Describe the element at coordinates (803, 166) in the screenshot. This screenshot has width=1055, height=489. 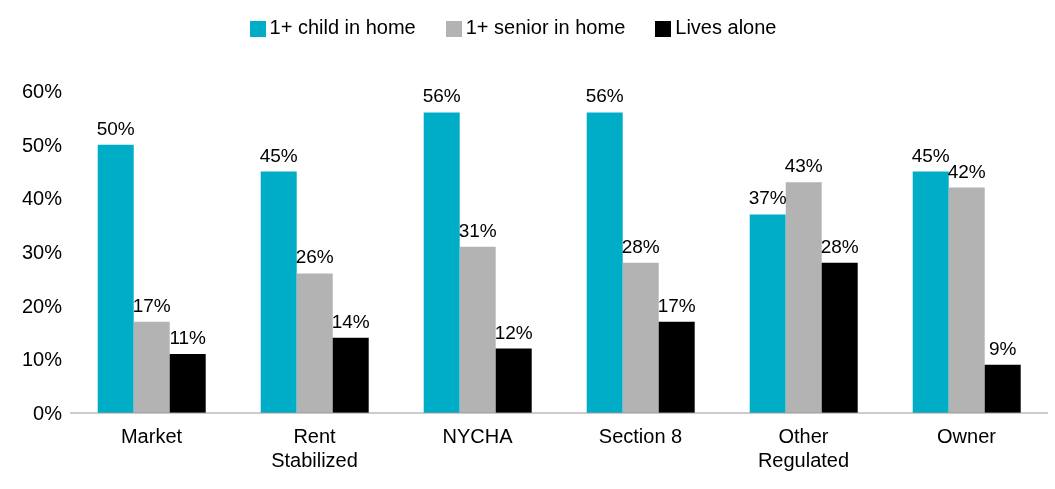
I see `data-label: 43%` at that location.